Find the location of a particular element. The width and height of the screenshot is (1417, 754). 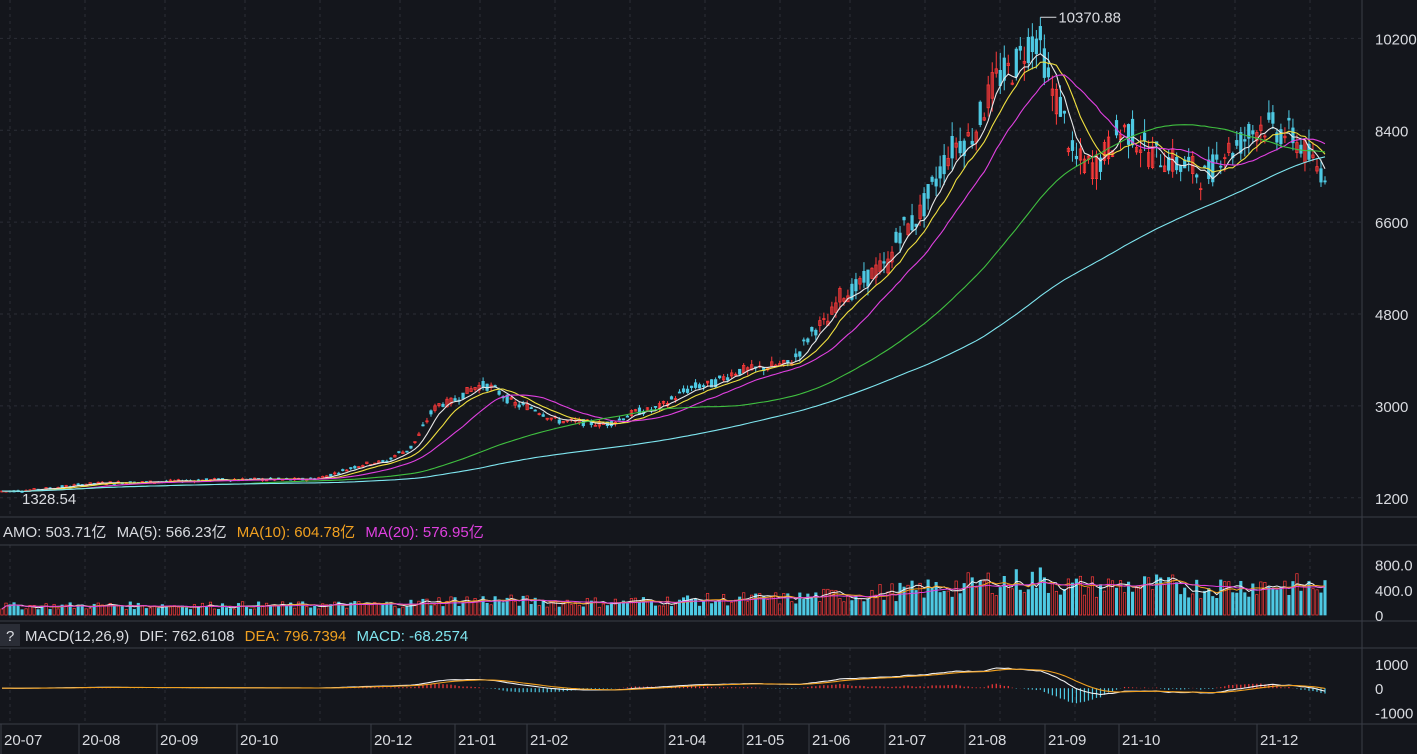

volume-y-axis-ticks: 800.0 400.0 0 is located at coordinates (1394, 591).